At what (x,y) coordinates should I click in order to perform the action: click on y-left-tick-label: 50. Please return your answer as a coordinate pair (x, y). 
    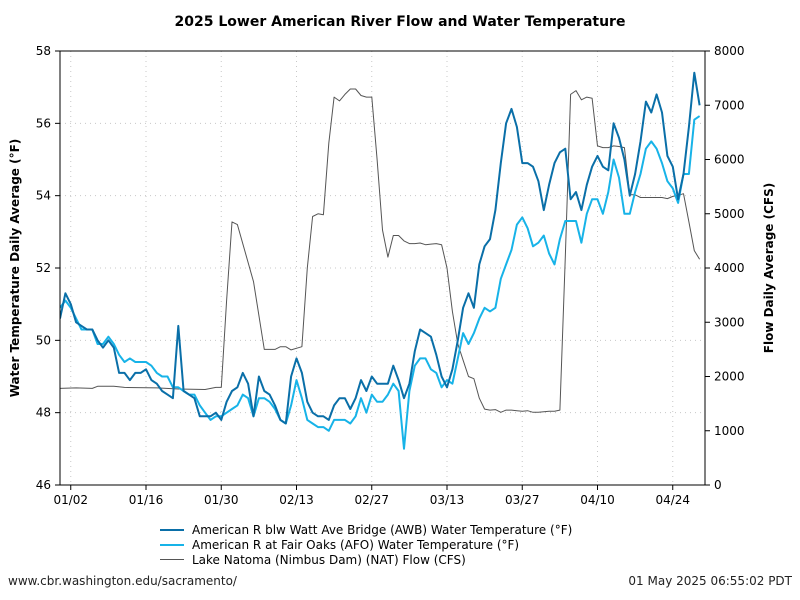
    Looking at the image, I should click on (43, 340).